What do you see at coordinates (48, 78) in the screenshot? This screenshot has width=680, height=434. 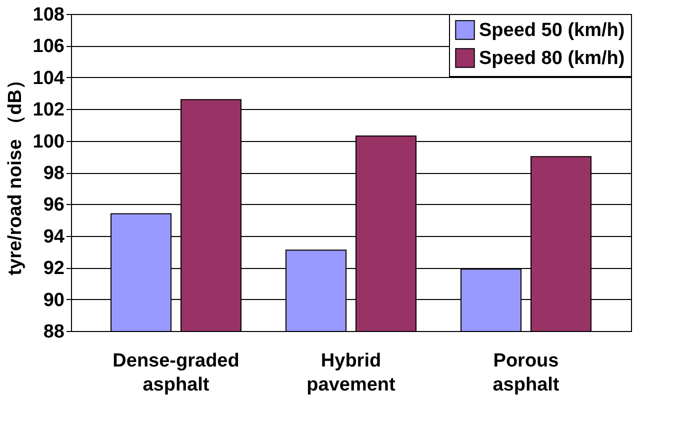 I see `y-tick-label: 104` at bounding box center [48, 78].